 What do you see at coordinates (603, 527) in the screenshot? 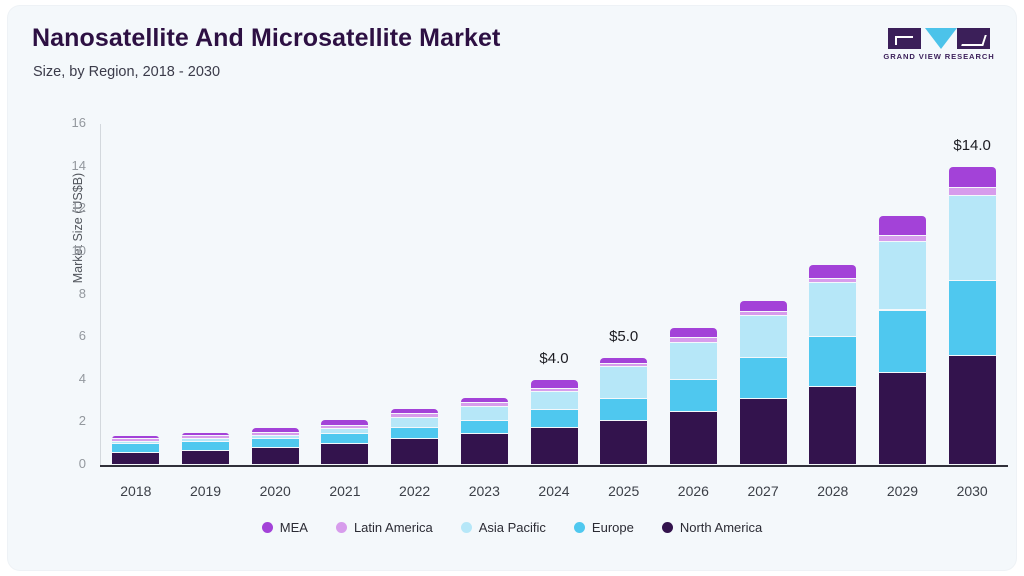
I see `legend-item-europe: Europe` at bounding box center [603, 527].